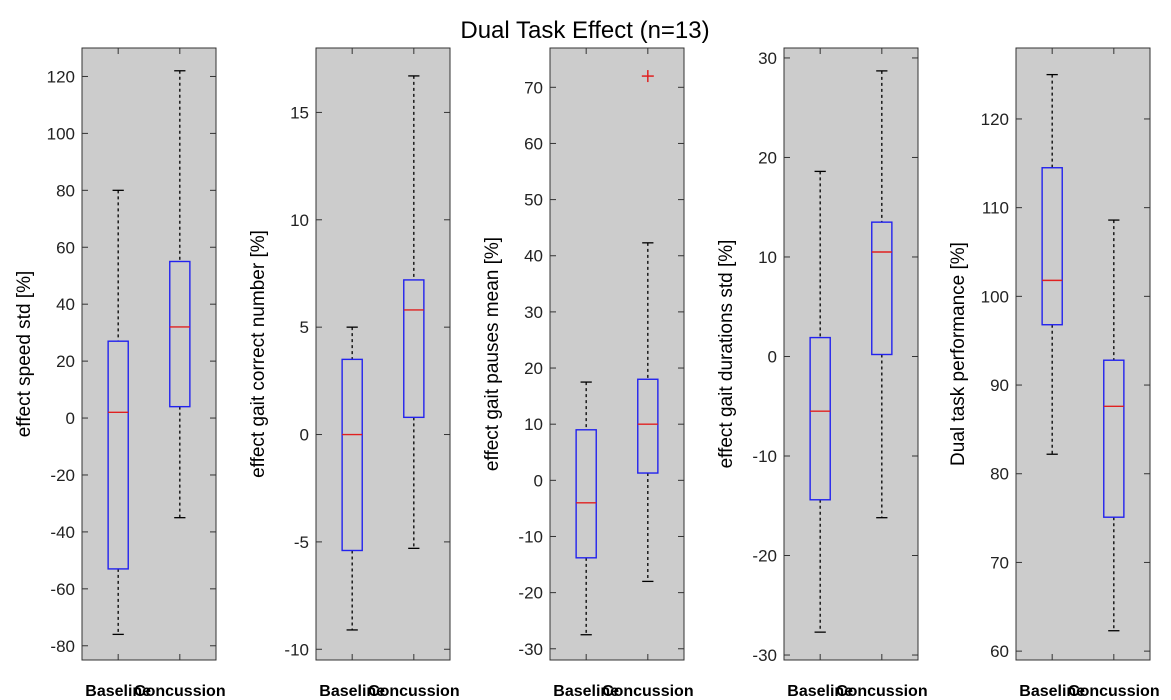 The image size is (1171, 700). What do you see at coordinates (304, 327) in the screenshot?
I see `y-tick-label: 5` at bounding box center [304, 327].